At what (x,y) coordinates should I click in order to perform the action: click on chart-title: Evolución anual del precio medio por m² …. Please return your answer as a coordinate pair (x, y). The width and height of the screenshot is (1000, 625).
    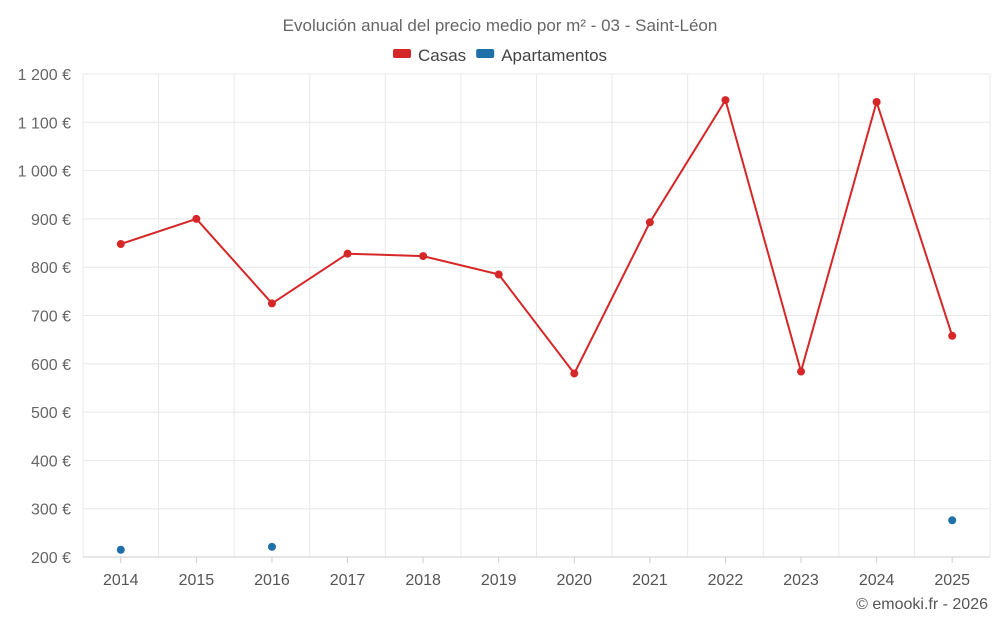
    Looking at the image, I should click on (500, 25).